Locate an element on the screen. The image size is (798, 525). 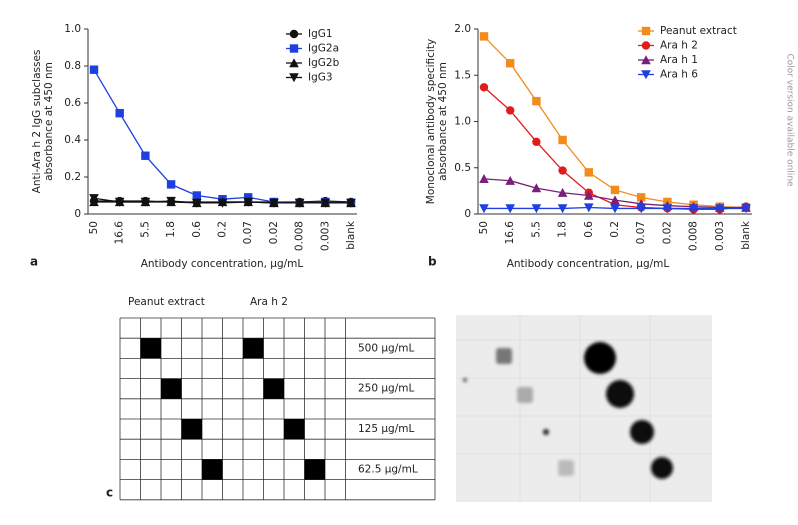
x-tick-label: 50 is located at coordinates (94, 227).